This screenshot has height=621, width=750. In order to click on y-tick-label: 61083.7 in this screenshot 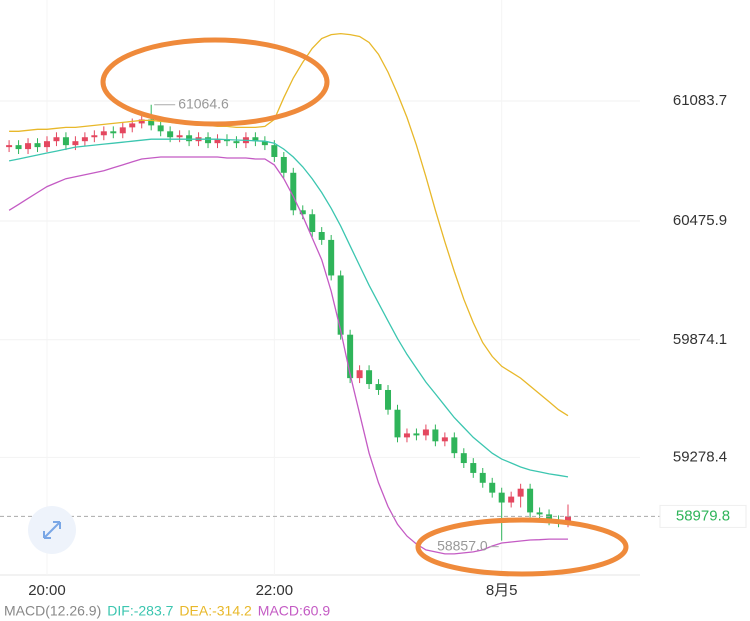, I will do `click(700, 100)`.